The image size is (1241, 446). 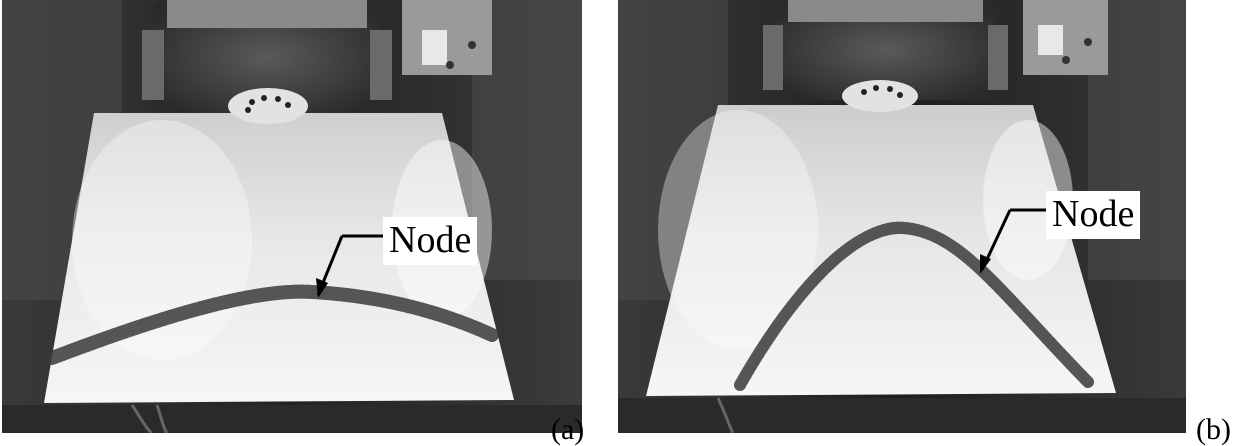 I want to click on panel-letter-b: (b), so click(x=1213, y=429).